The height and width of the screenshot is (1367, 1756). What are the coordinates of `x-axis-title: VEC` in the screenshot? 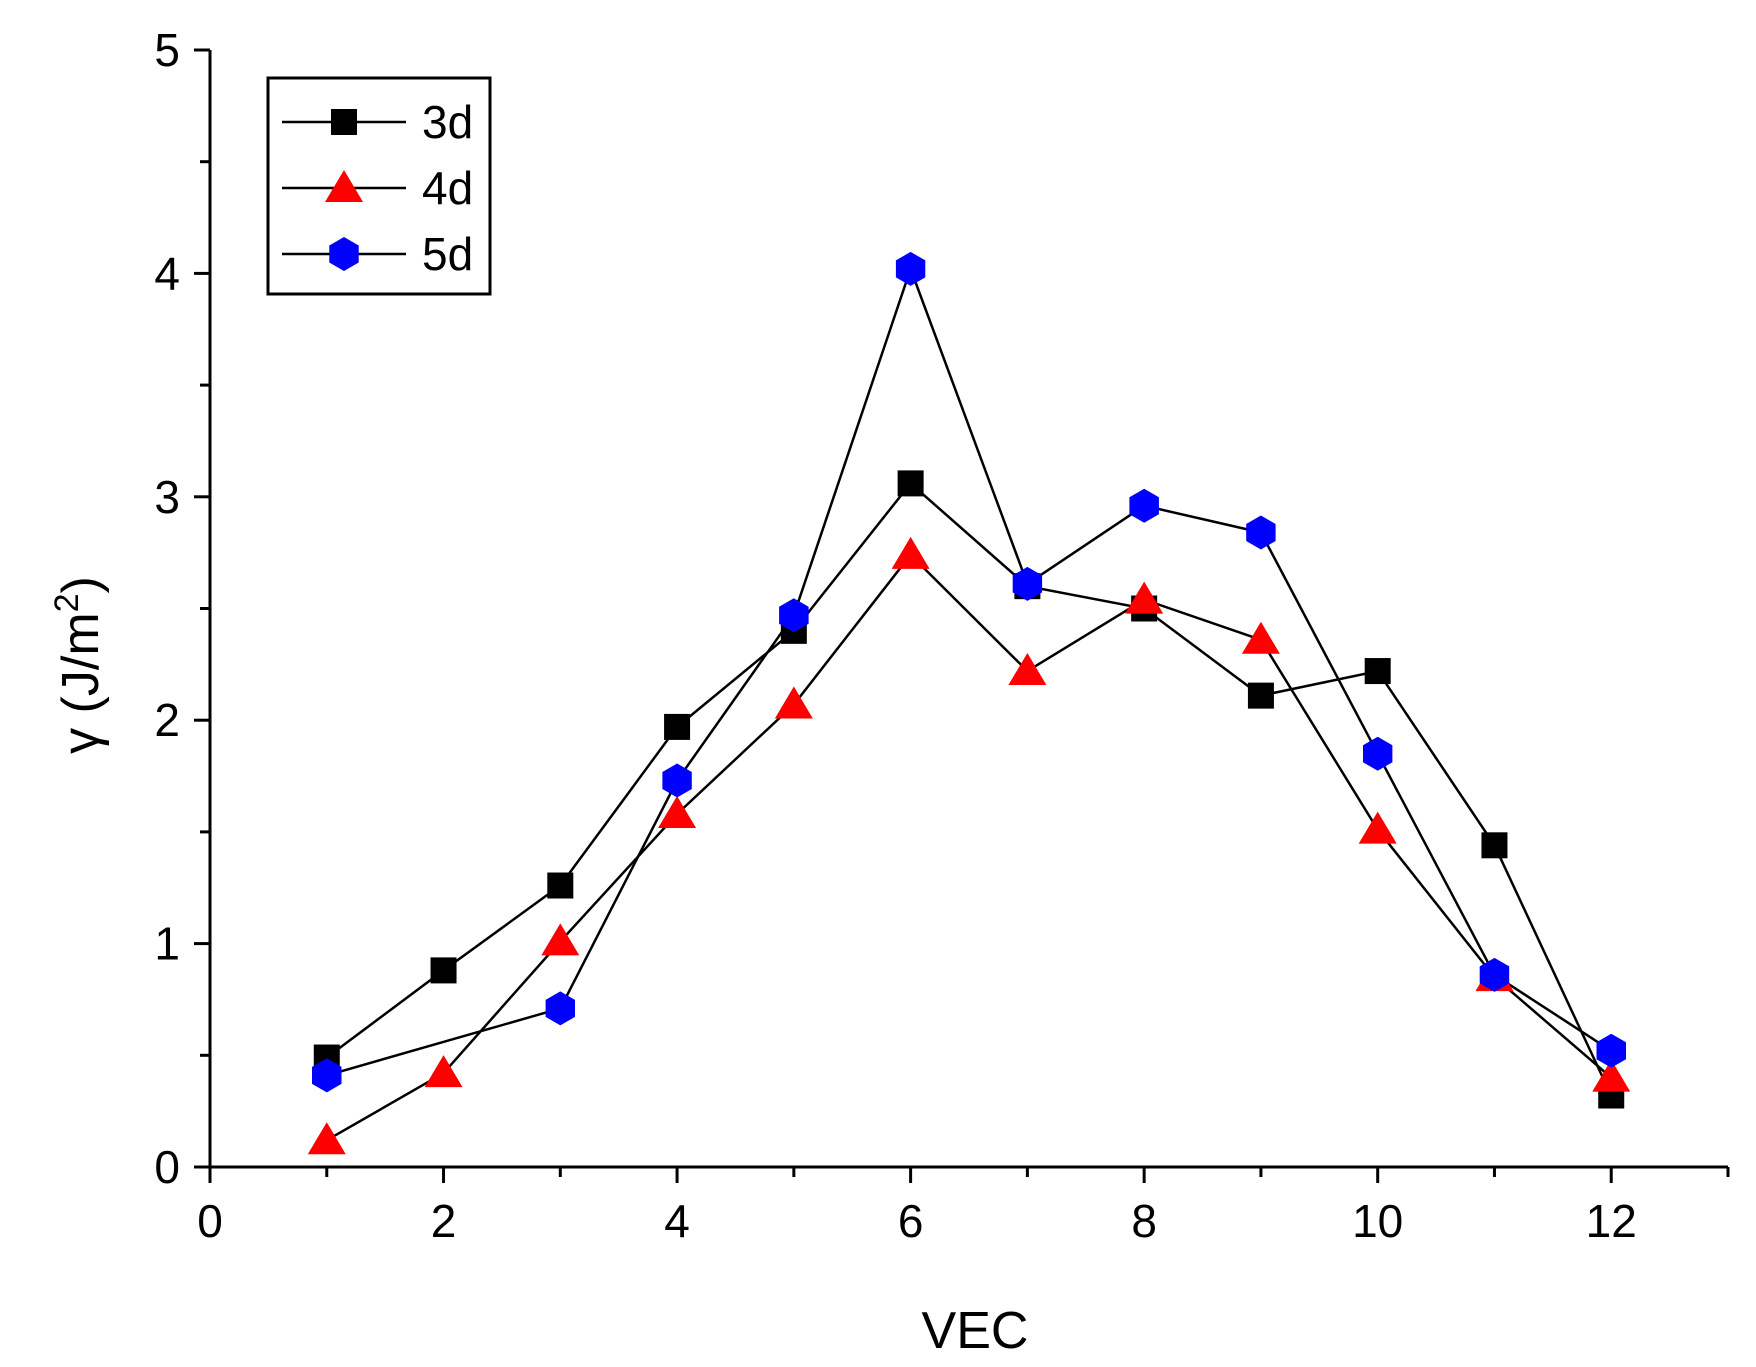 It's located at (975, 1331).